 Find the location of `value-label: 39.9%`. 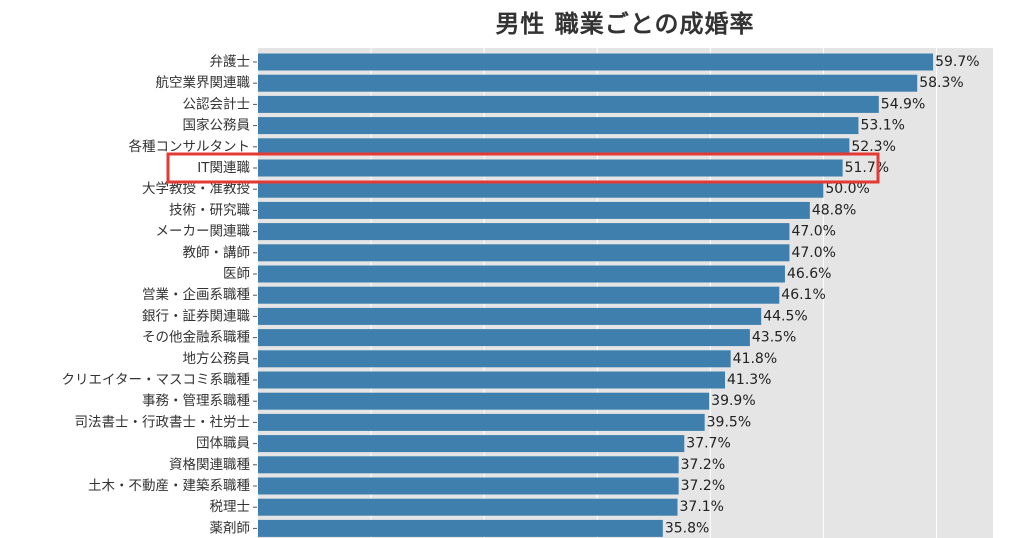

value-label: 39.9% is located at coordinates (733, 401).